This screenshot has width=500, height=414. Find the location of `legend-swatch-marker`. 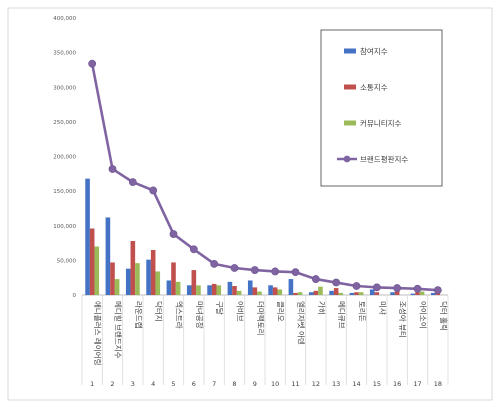

legend-swatch-marker is located at coordinates (347, 159).